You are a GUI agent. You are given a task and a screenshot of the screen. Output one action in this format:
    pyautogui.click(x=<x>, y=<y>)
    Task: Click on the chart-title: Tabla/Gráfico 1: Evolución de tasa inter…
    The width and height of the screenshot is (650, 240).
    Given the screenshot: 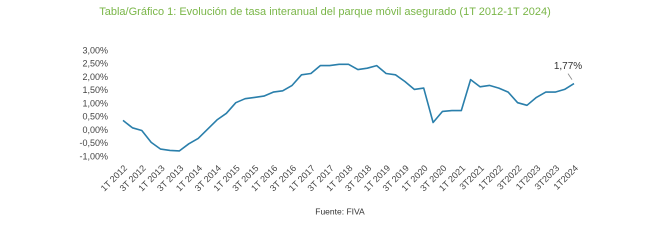 What is the action you would take?
    pyautogui.click(x=324, y=12)
    